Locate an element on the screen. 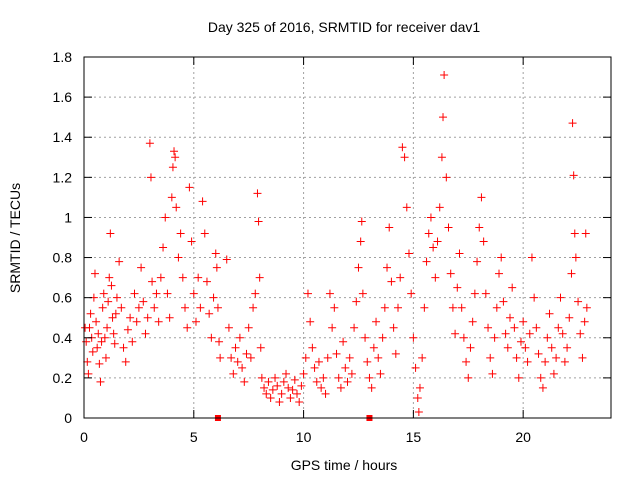  y-tick-label: 1 is located at coordinates (68, 217).